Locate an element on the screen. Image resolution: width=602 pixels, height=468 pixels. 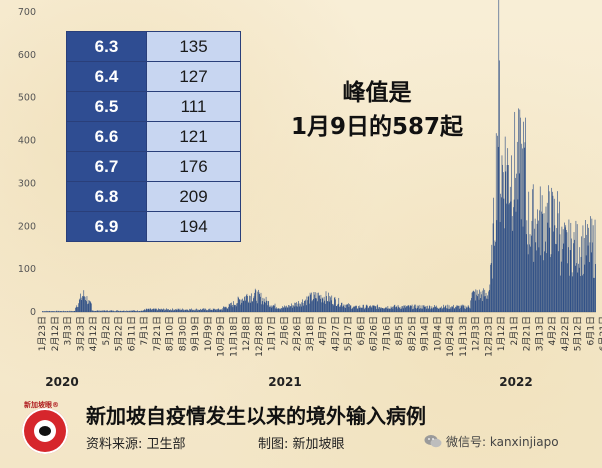
x-tick-label: 2月26日 is located at coordinates (297, 333).